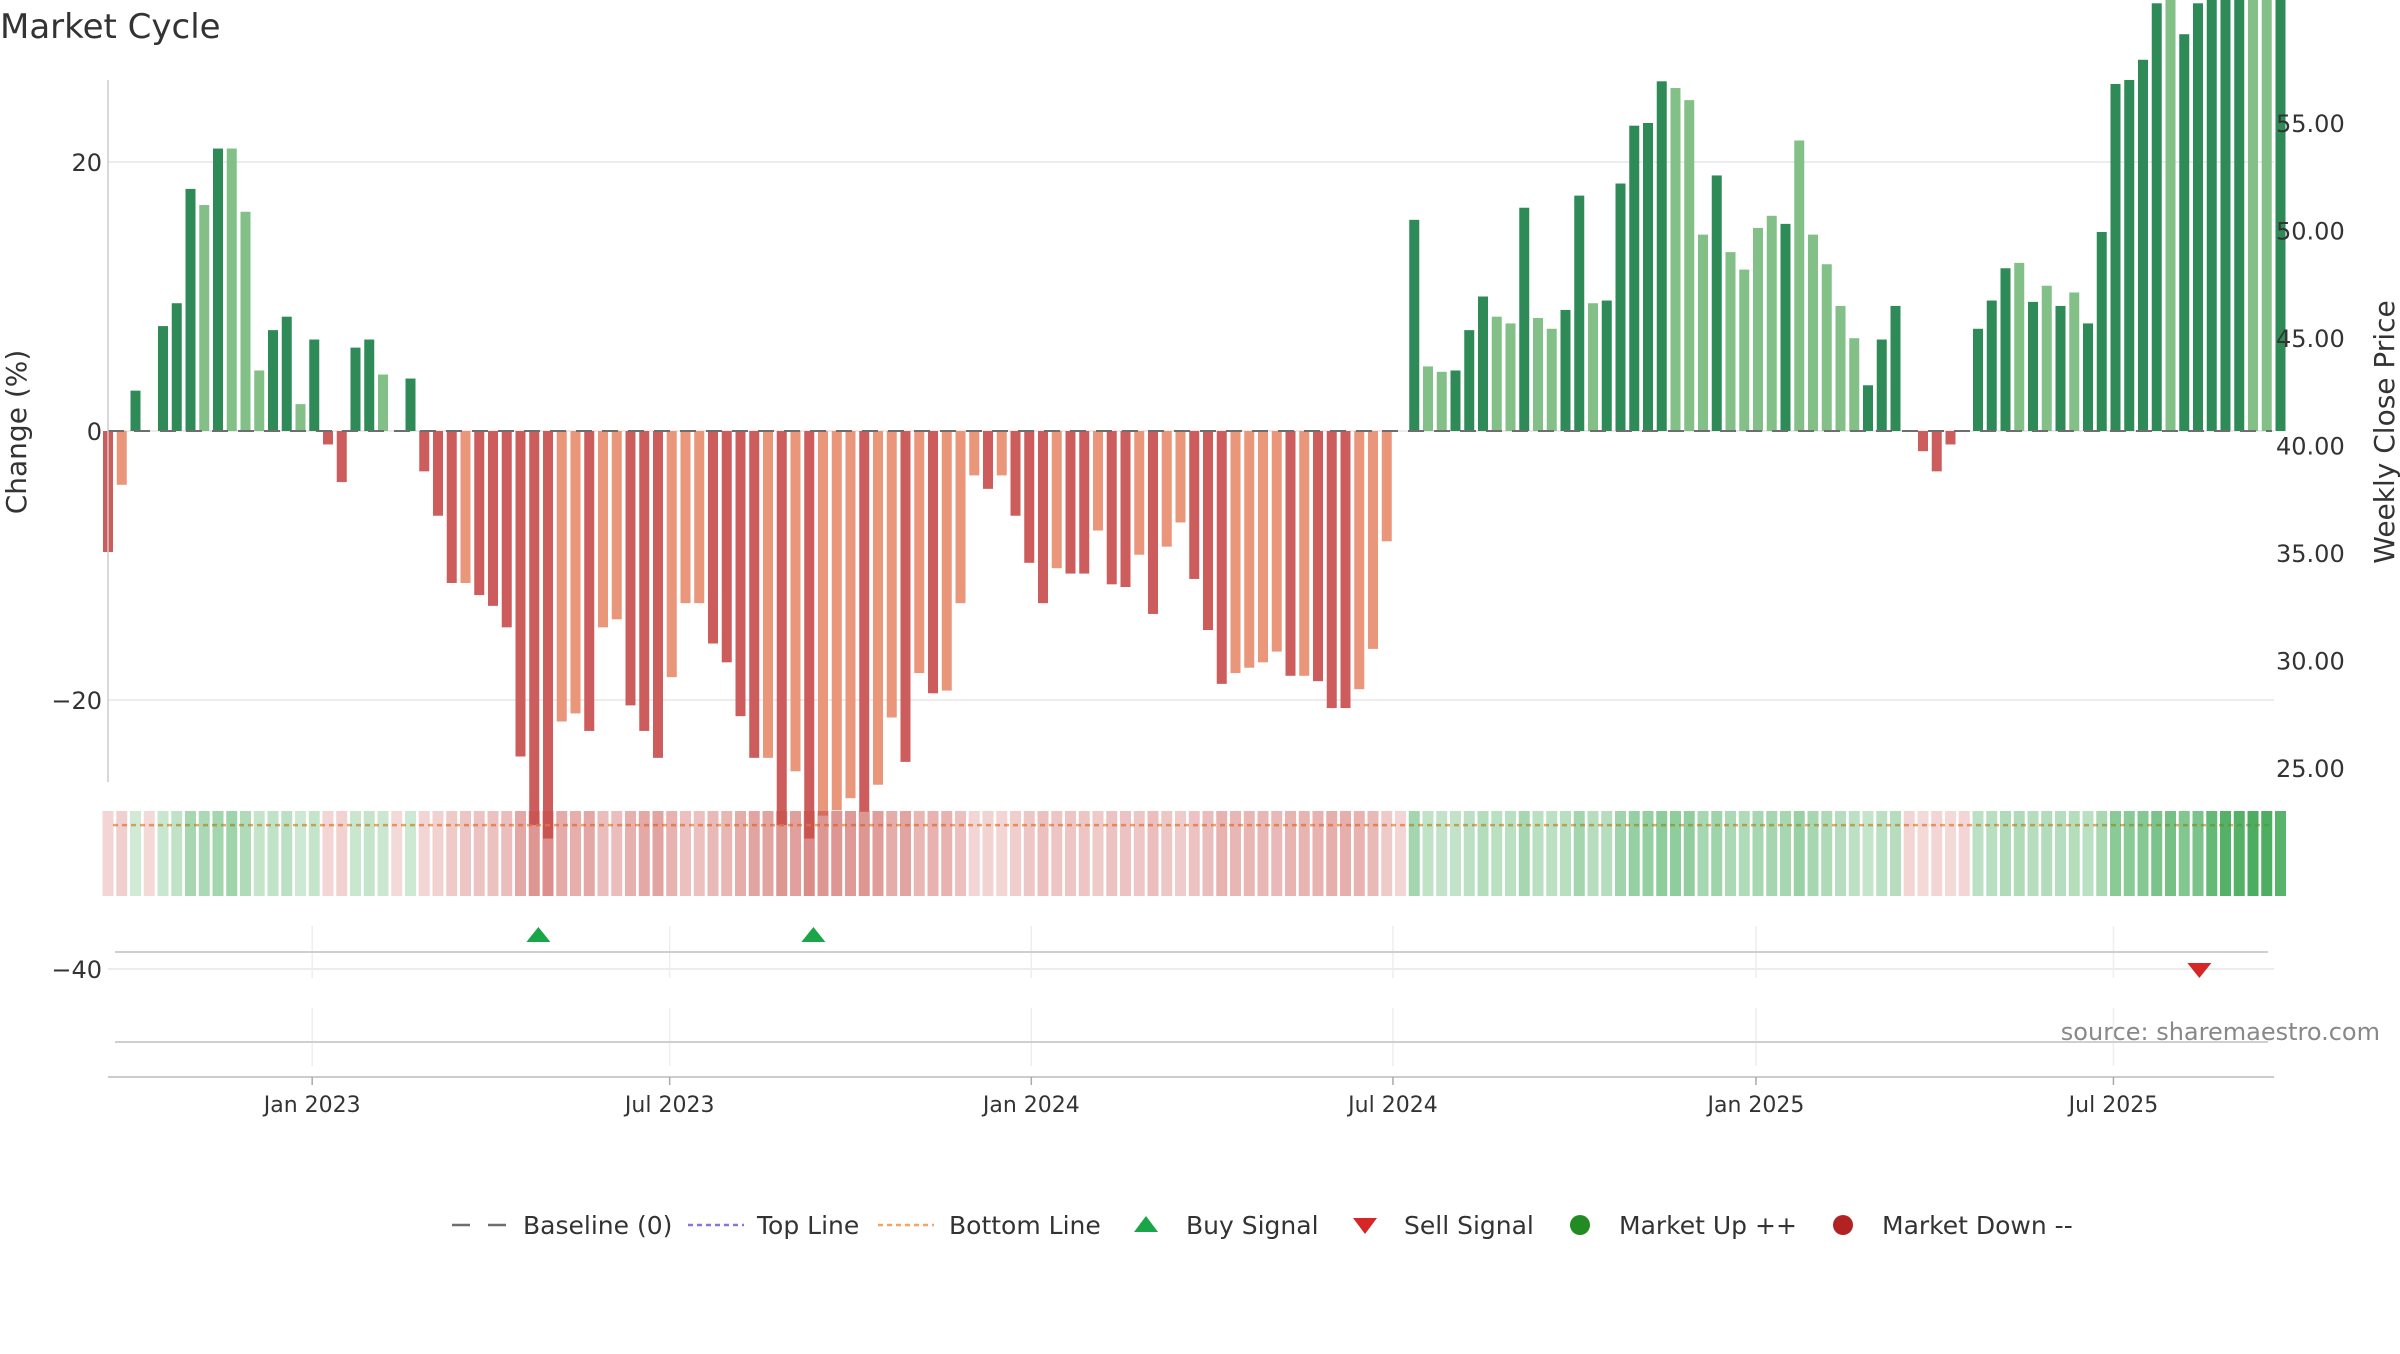 The image size is (2400, 1354). What do you see at coordinates (1030, 1105) in the screenshot?
I see `x-tick-label: Jan 2024` at bounding box center [1030, 1105].